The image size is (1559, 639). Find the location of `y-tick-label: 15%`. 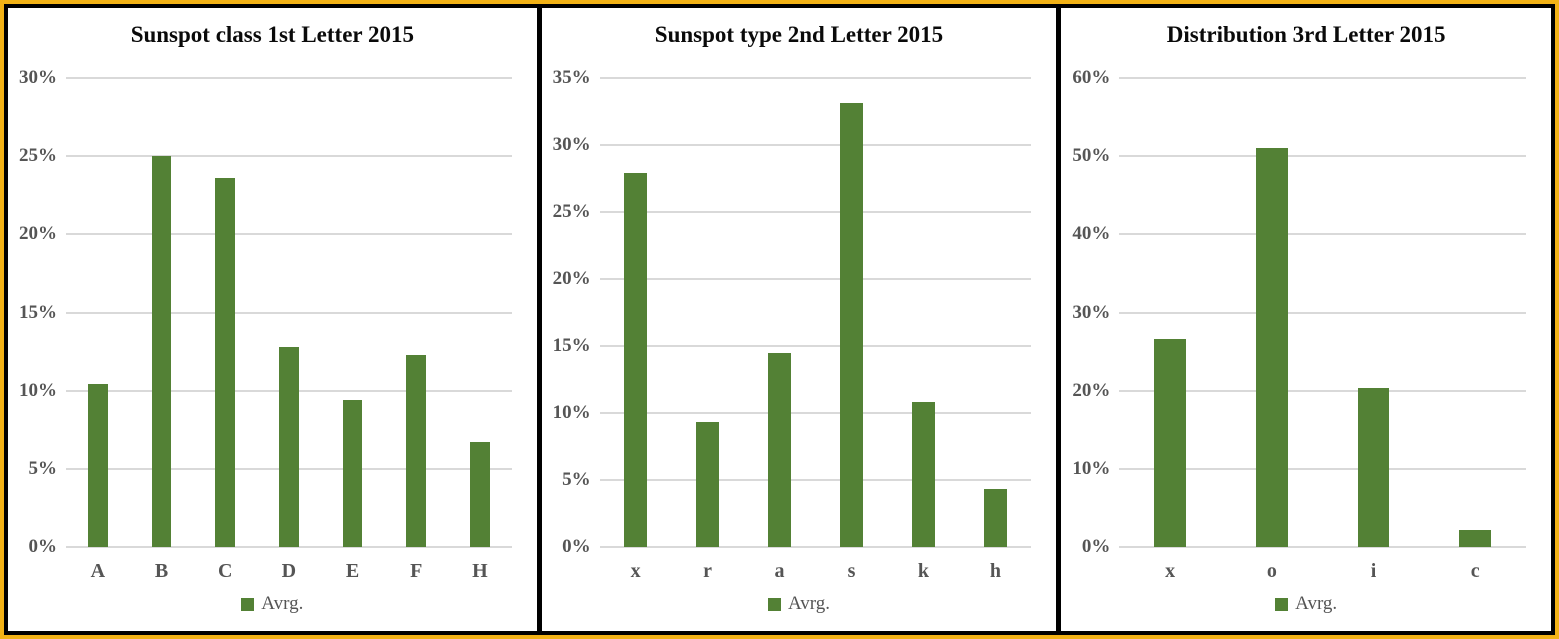

y-tick-label: 15% is located at coordinates (38, 312).